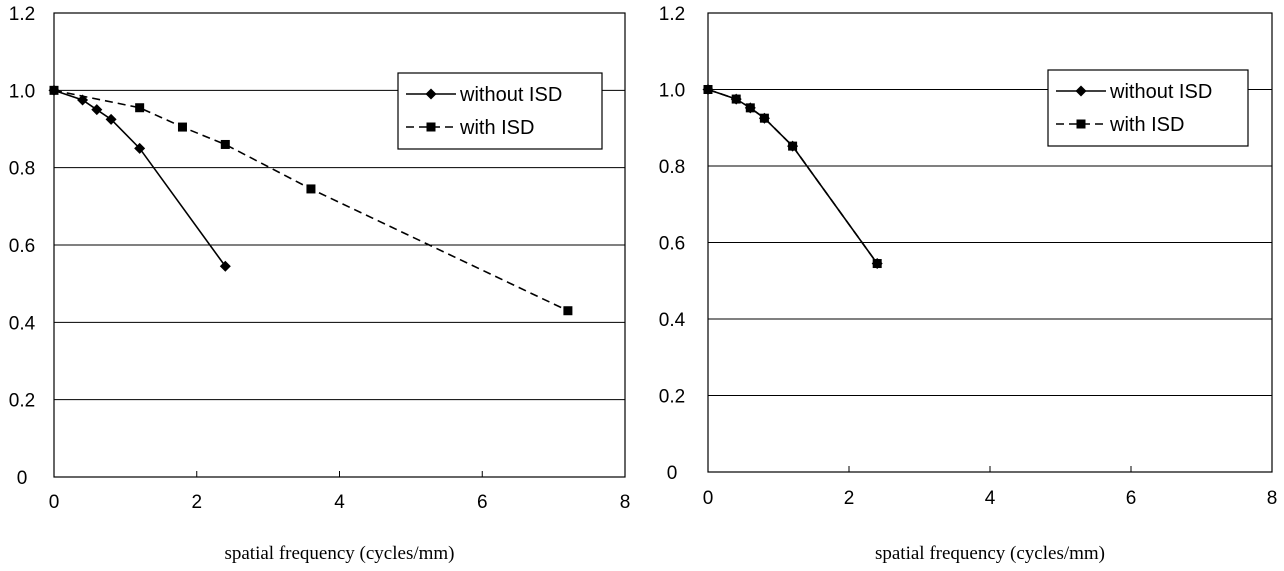 The width and height of the screenshot is (1284, 571). I want to click on series-with-isd, so click(792, 177).